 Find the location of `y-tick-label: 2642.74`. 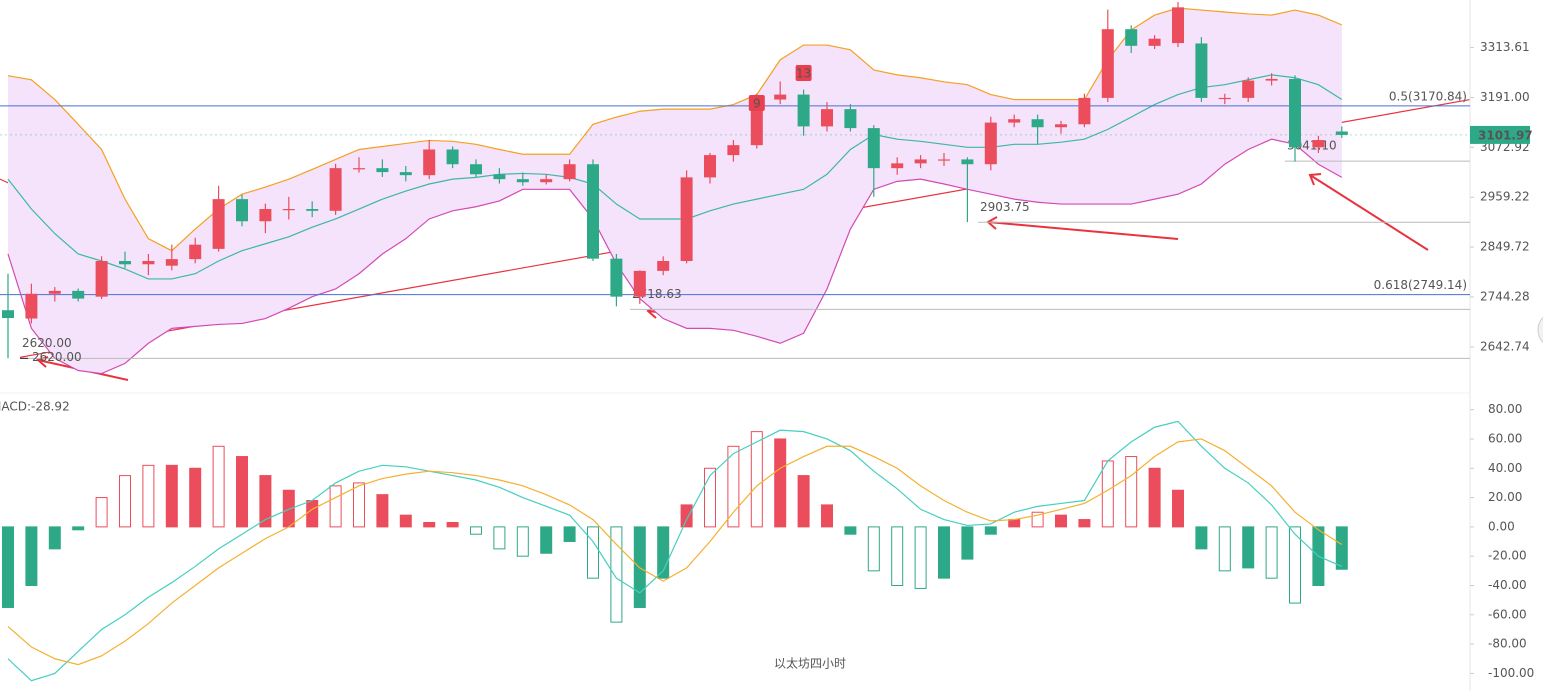

y-tick-label: 2642.74 is located at coordinates (1505, 346).